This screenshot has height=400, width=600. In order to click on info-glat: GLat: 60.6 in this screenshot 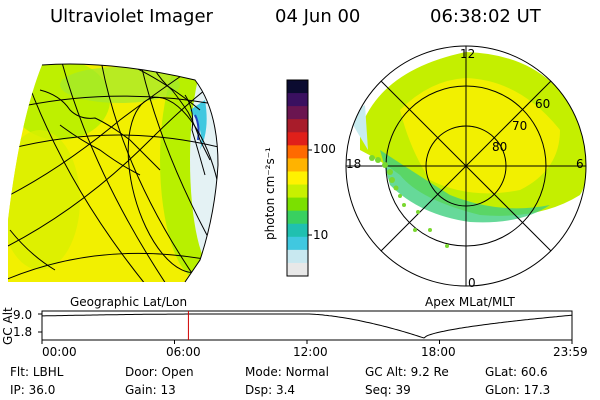, I will do `click(516, 372)`.